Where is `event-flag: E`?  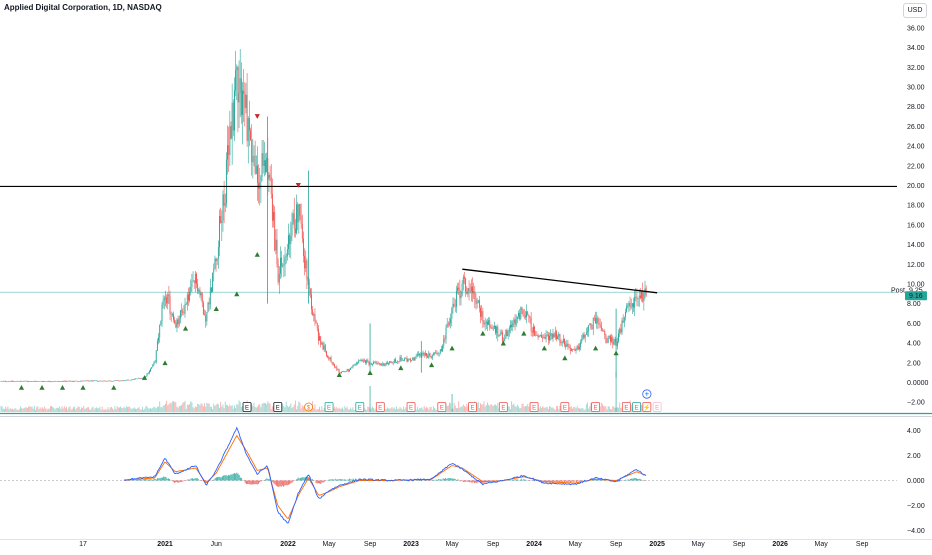
event-flag: E is located at coordinates (503, 407).